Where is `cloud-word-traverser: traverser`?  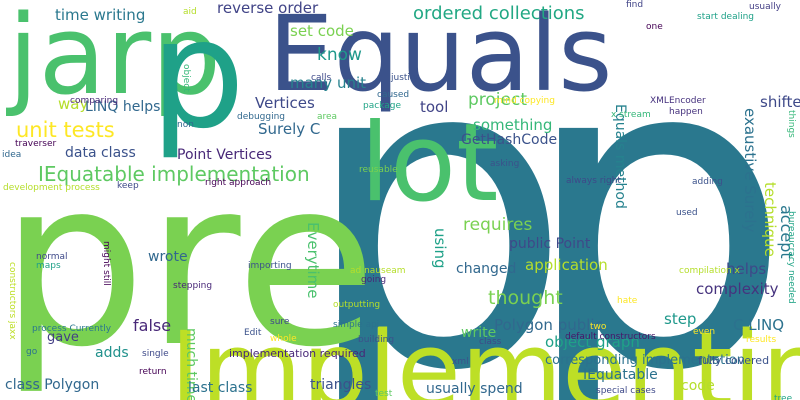 cloud-word-traverser: traverser is located at coordinates (36, 144).